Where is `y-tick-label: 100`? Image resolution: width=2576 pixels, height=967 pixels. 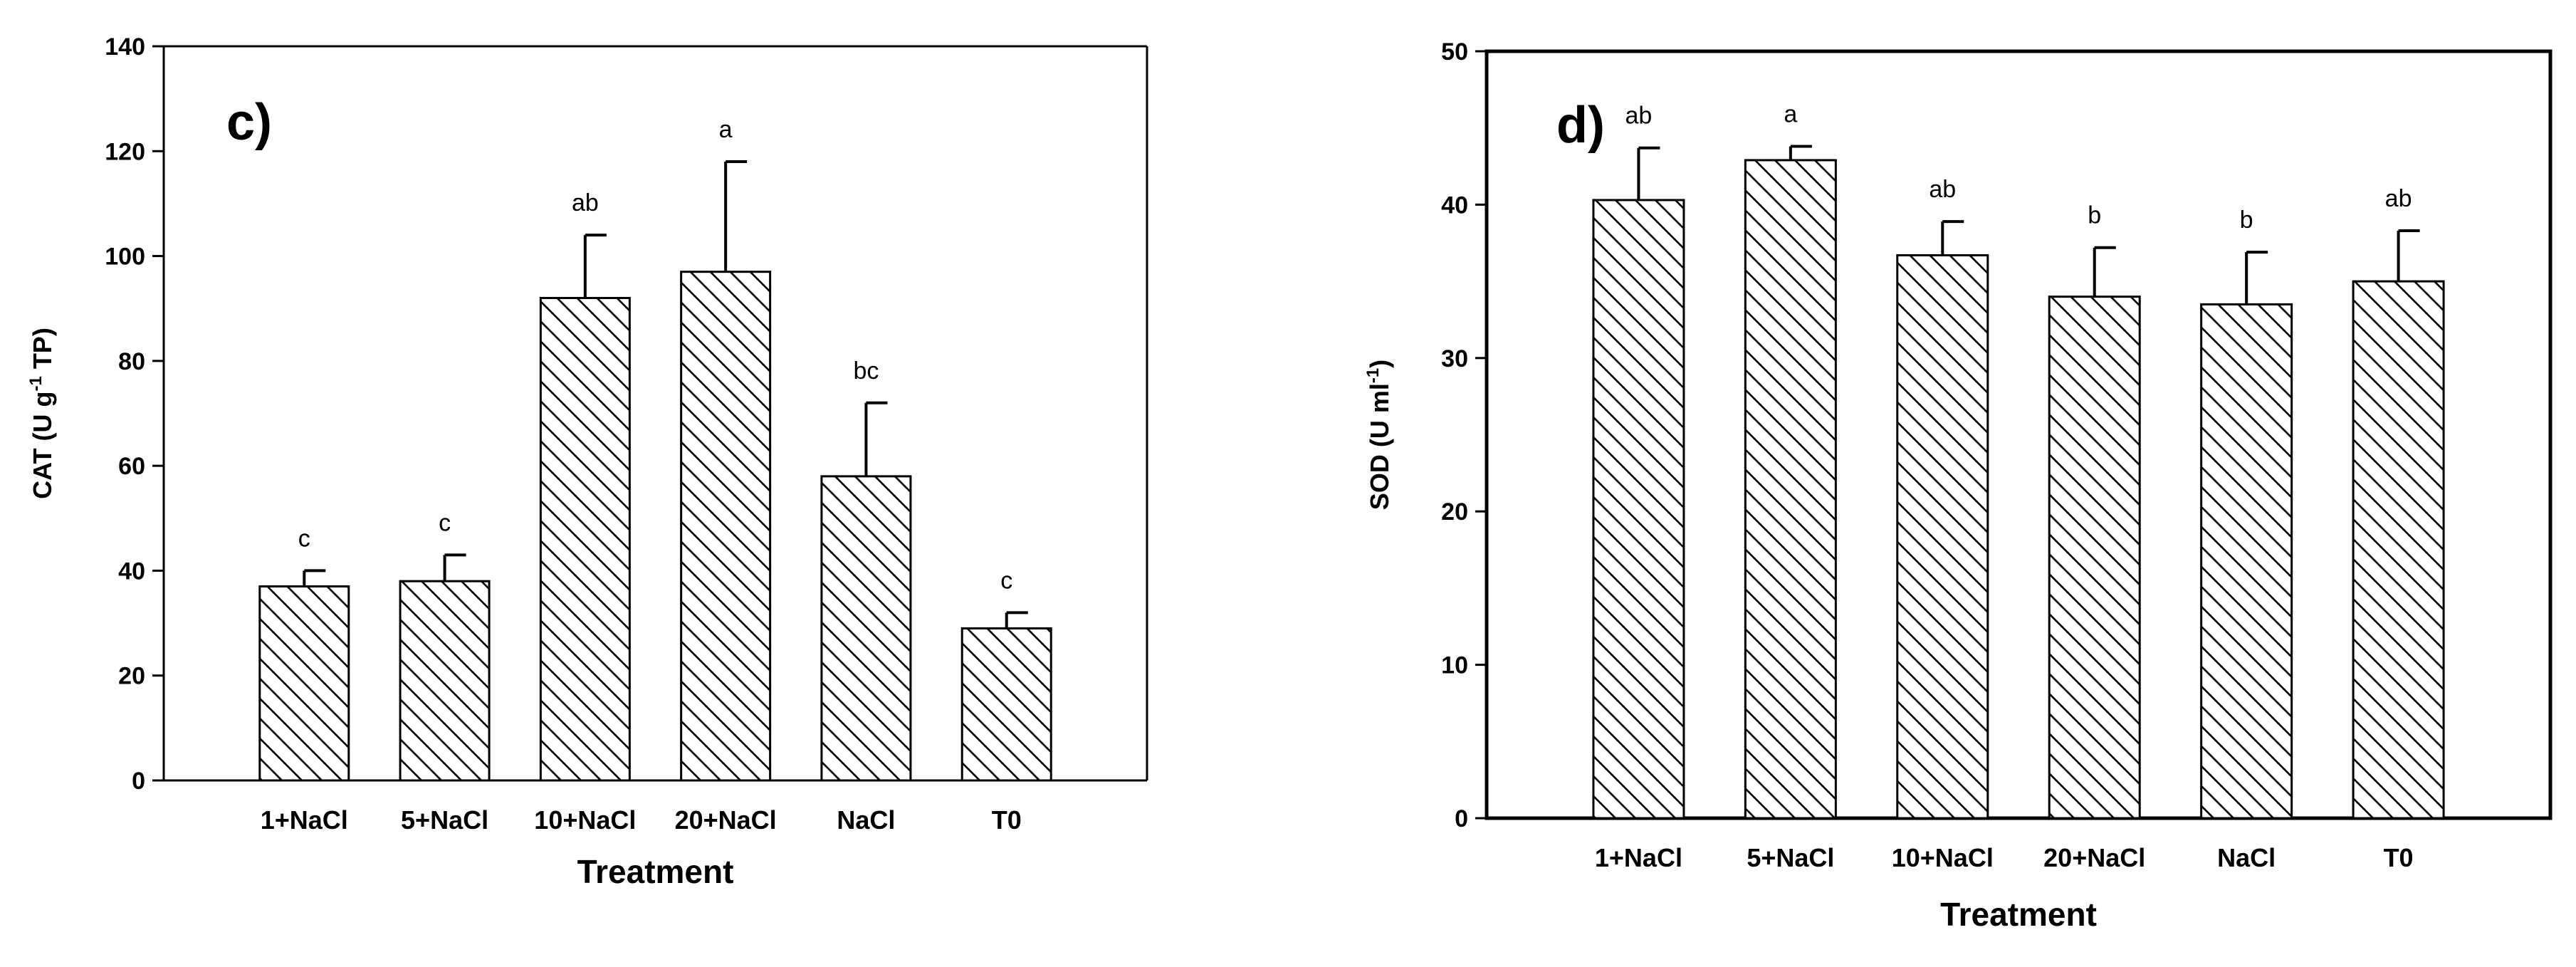 y-tick-label: 100 is located at coordinates (125, 257).